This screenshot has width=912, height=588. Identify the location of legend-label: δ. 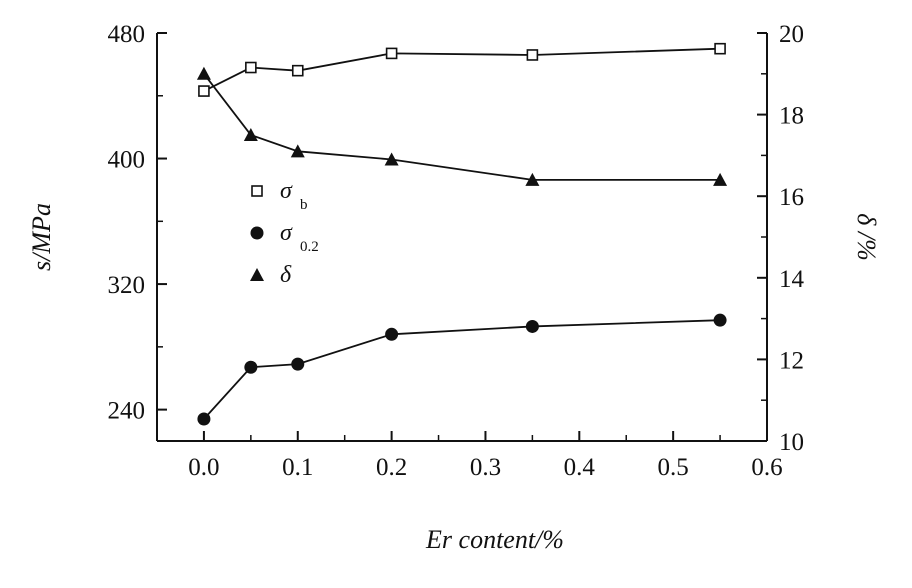
(286, 275).